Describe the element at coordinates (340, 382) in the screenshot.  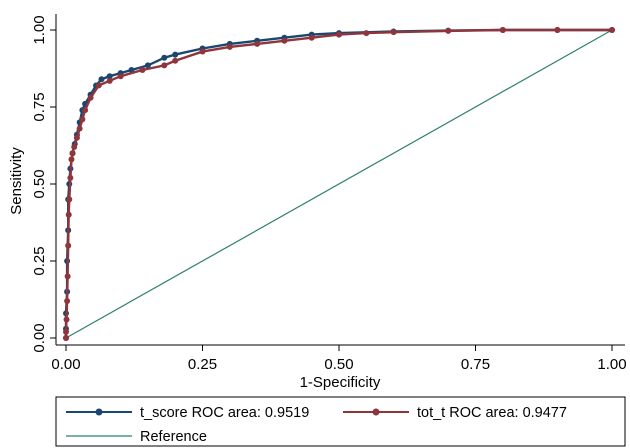
I see `x-axis-title: 1-Specificity` at that location.